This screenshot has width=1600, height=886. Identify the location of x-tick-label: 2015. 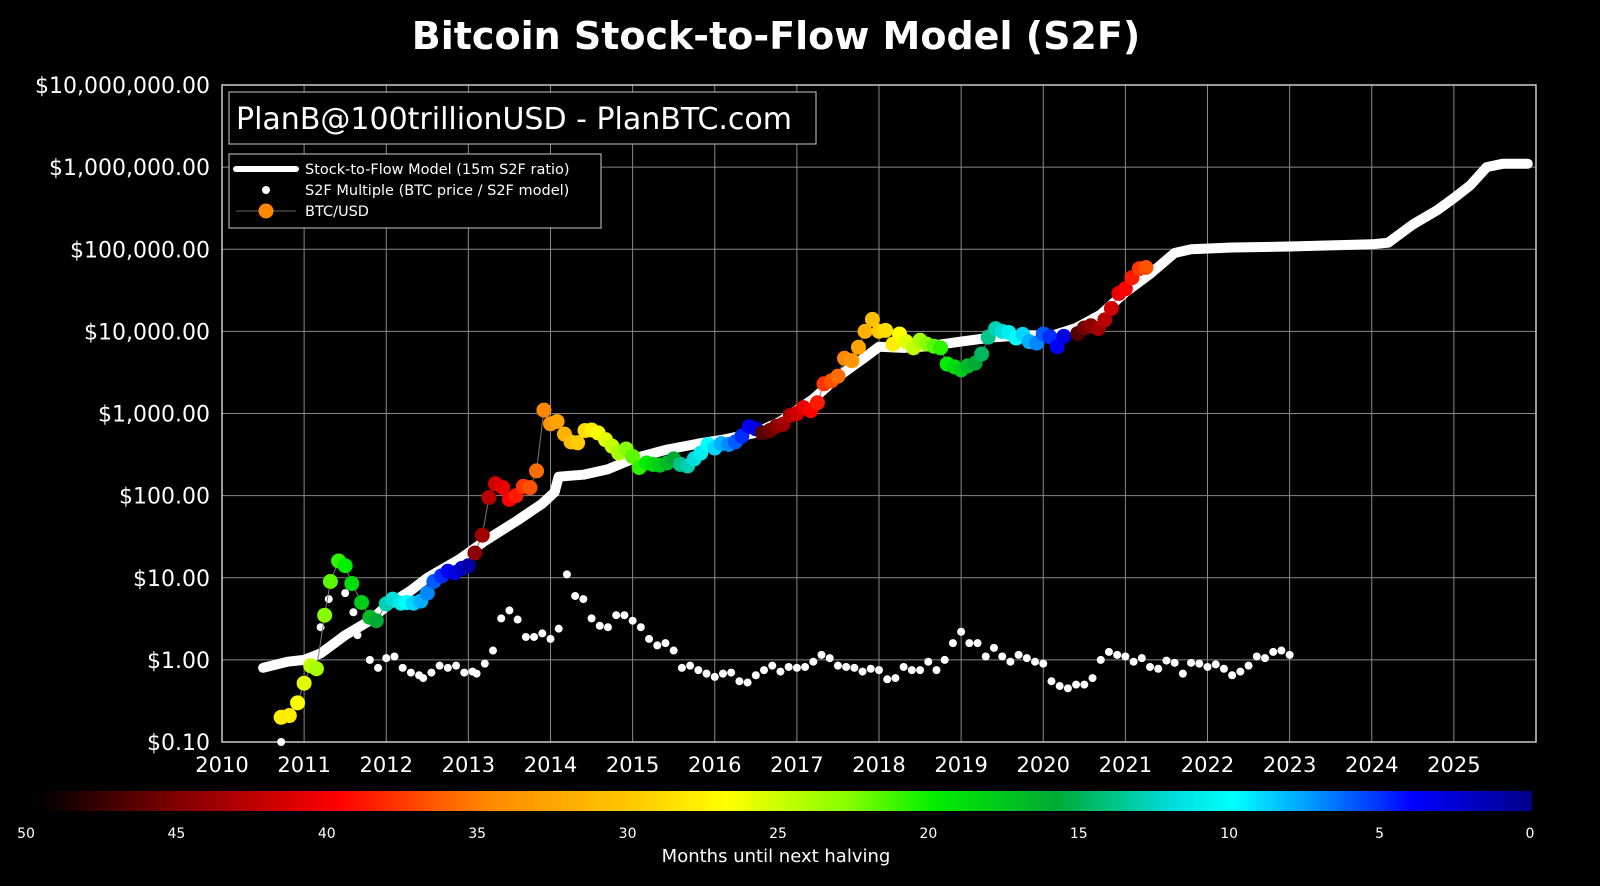
(632, 765).